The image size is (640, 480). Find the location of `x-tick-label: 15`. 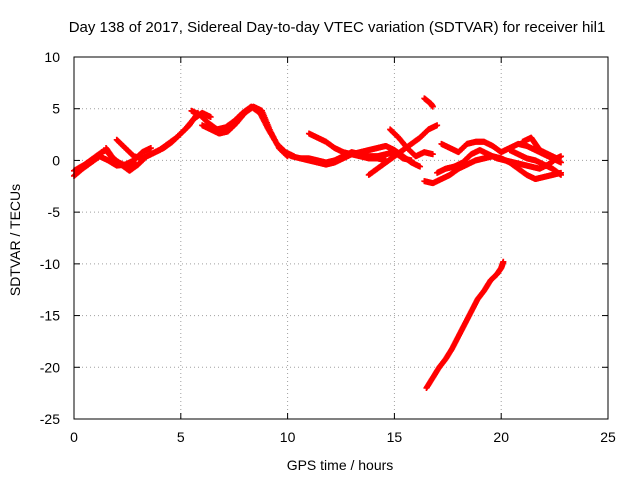

x-tick-label: 15 is located at coordinates (395, 437).